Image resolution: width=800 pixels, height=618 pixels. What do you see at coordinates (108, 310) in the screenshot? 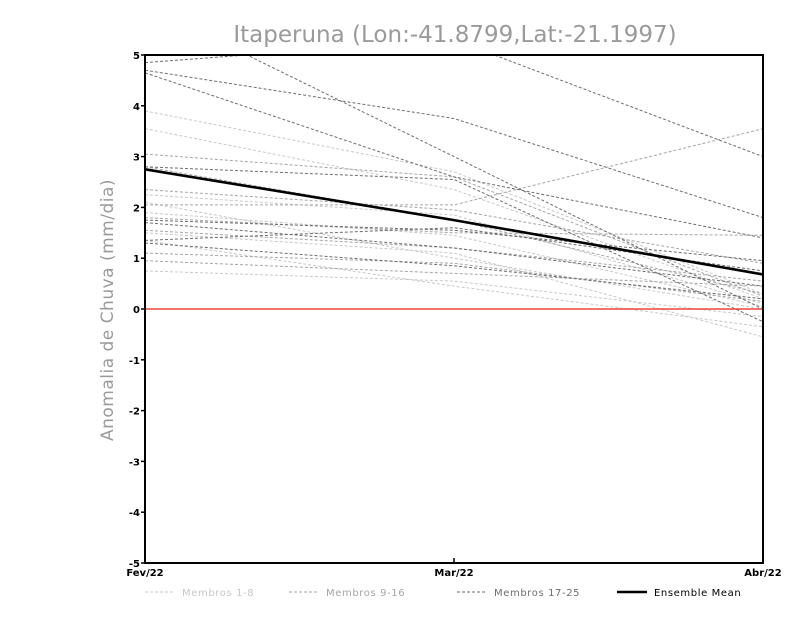
I see `y-axis-label: Anomalia de Chuva (mm/dia)` at bounding box center [108, 310].